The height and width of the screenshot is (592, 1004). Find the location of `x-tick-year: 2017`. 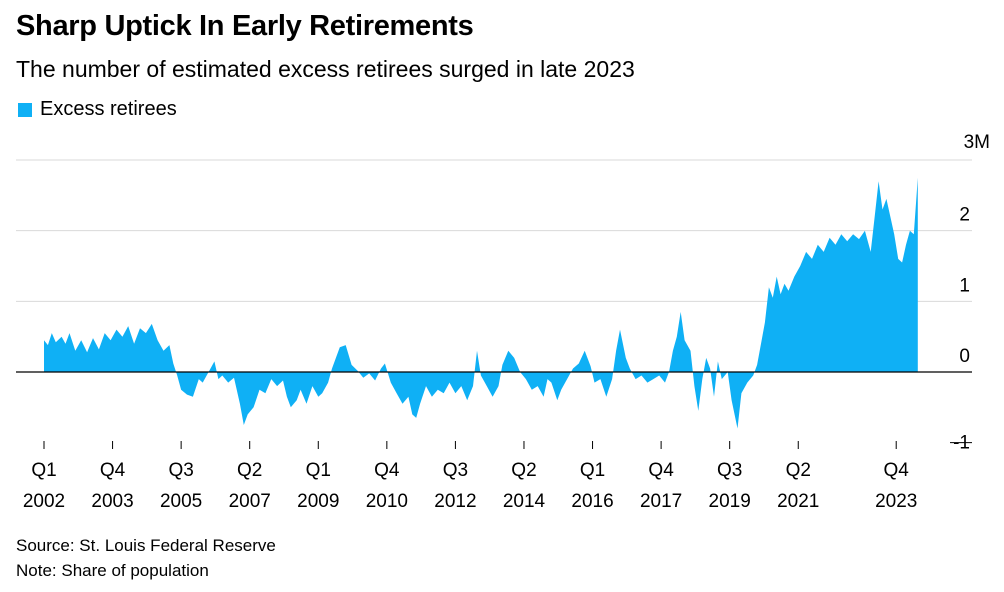

x-tick-year: 2017 is located at coordinates (661, 501).